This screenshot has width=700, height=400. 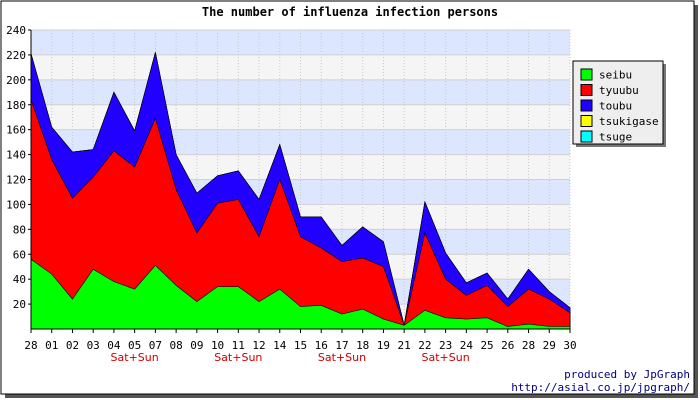 I want to click on y-tick-label: 140, so click(x=16, y=155).